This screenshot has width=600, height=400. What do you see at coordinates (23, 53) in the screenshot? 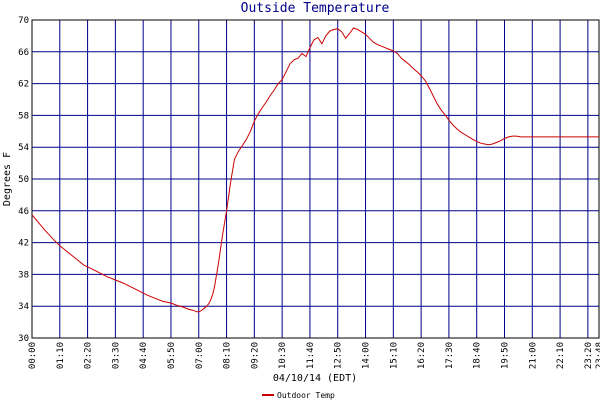
I see `y-tick-label: 66` at bounding box center [23, 53].